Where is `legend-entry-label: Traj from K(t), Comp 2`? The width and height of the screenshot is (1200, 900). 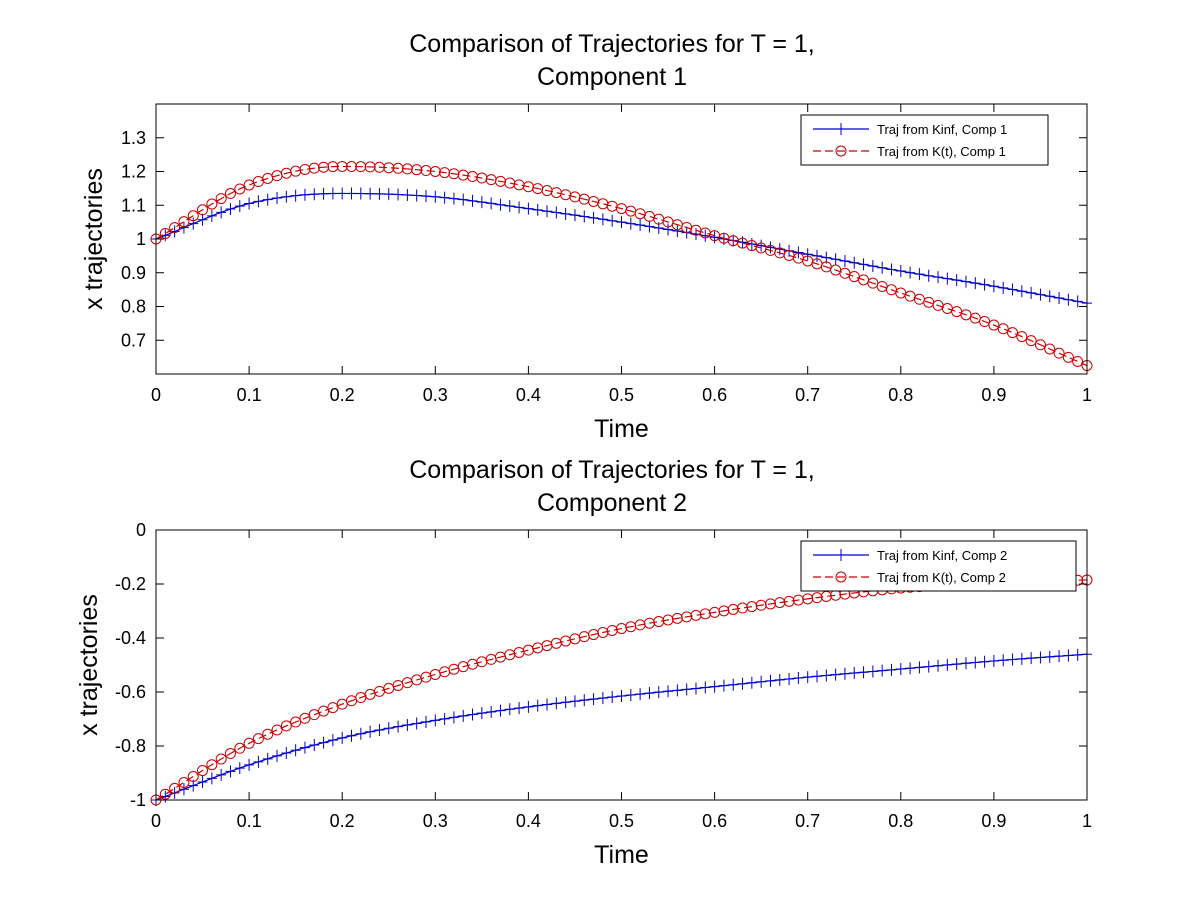 legend-entry-label: Traj from K(t), Comp 2 is located at coordinates (941, 577).